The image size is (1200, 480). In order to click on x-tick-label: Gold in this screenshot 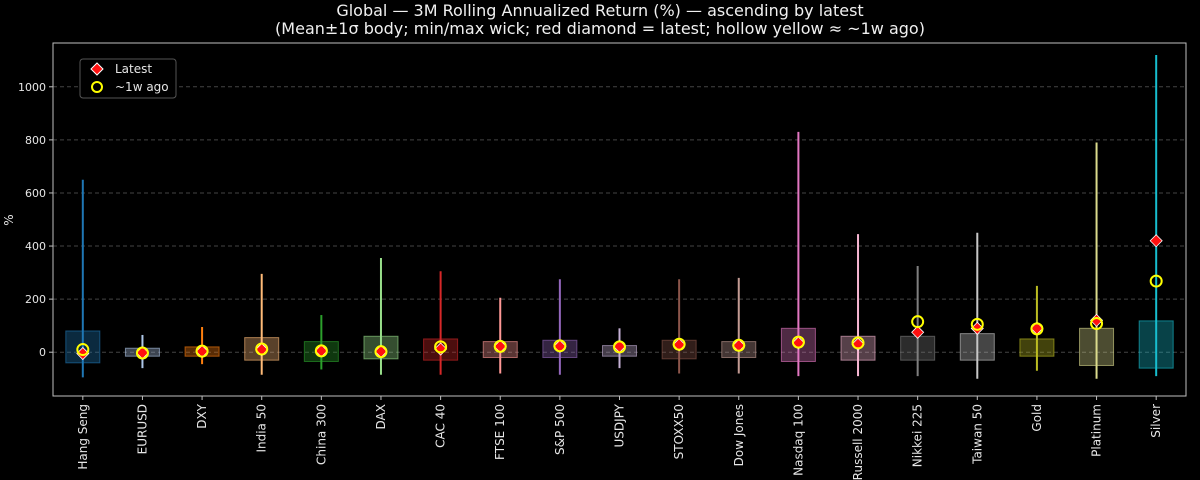, I will do `click(1037, 418)`.